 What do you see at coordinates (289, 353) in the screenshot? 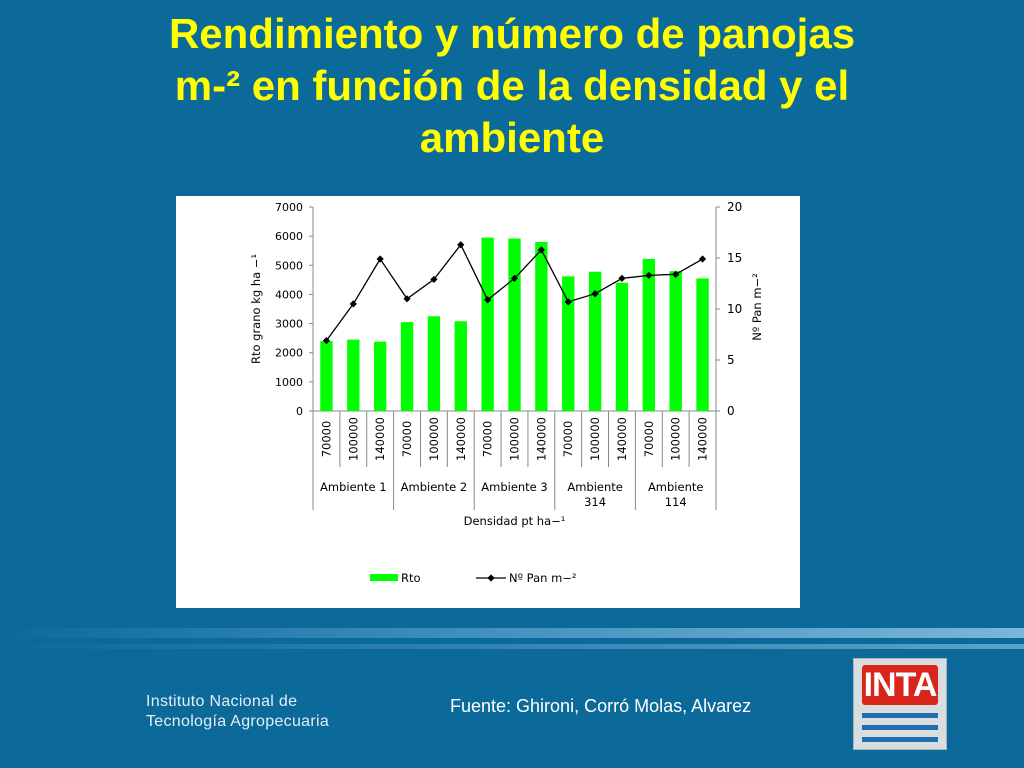
I see `y-tick-label: 2000` at bounding box center [289, 353].